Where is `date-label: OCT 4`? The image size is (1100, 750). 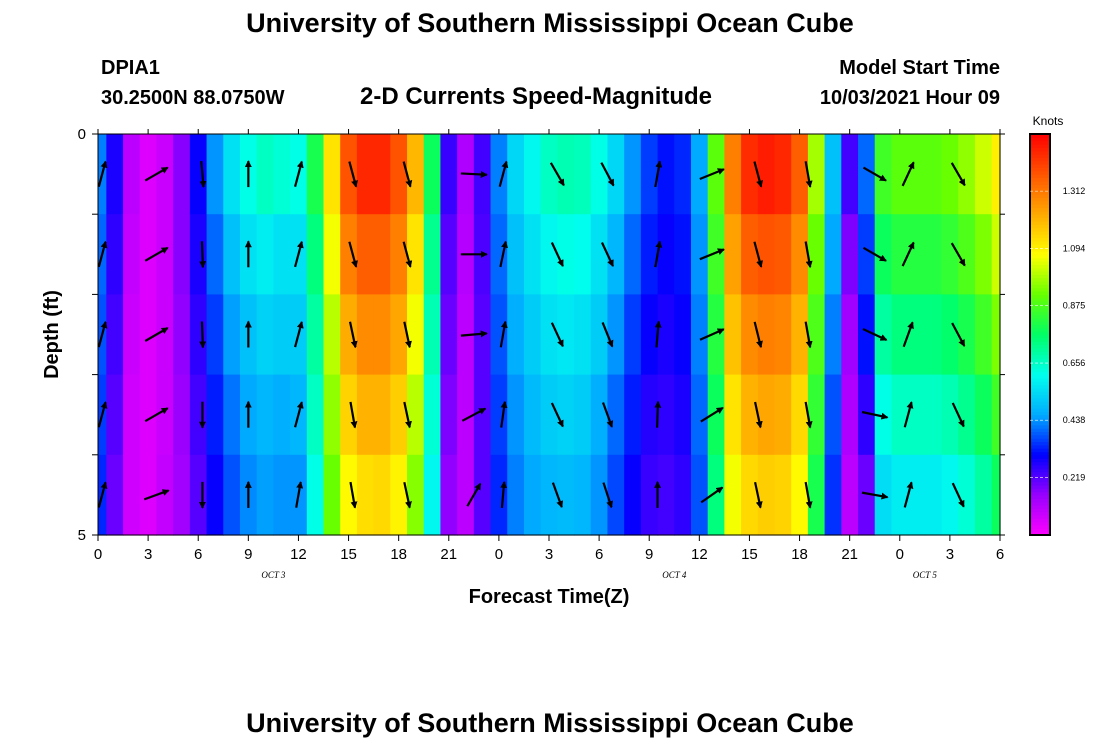
date-label: OCT 4 is located at coordinates (674, 575).